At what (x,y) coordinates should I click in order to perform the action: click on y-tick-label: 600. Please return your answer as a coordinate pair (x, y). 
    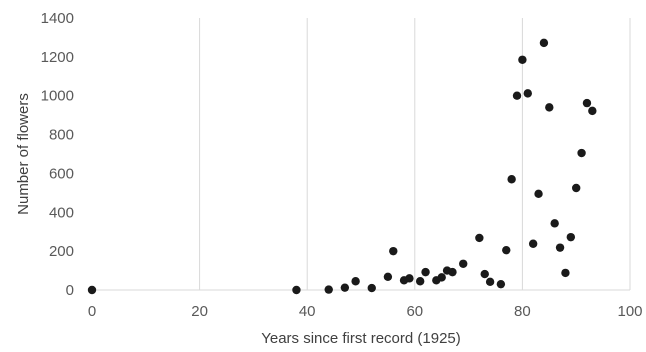
    Looking at the image, I should click on (61, 173).